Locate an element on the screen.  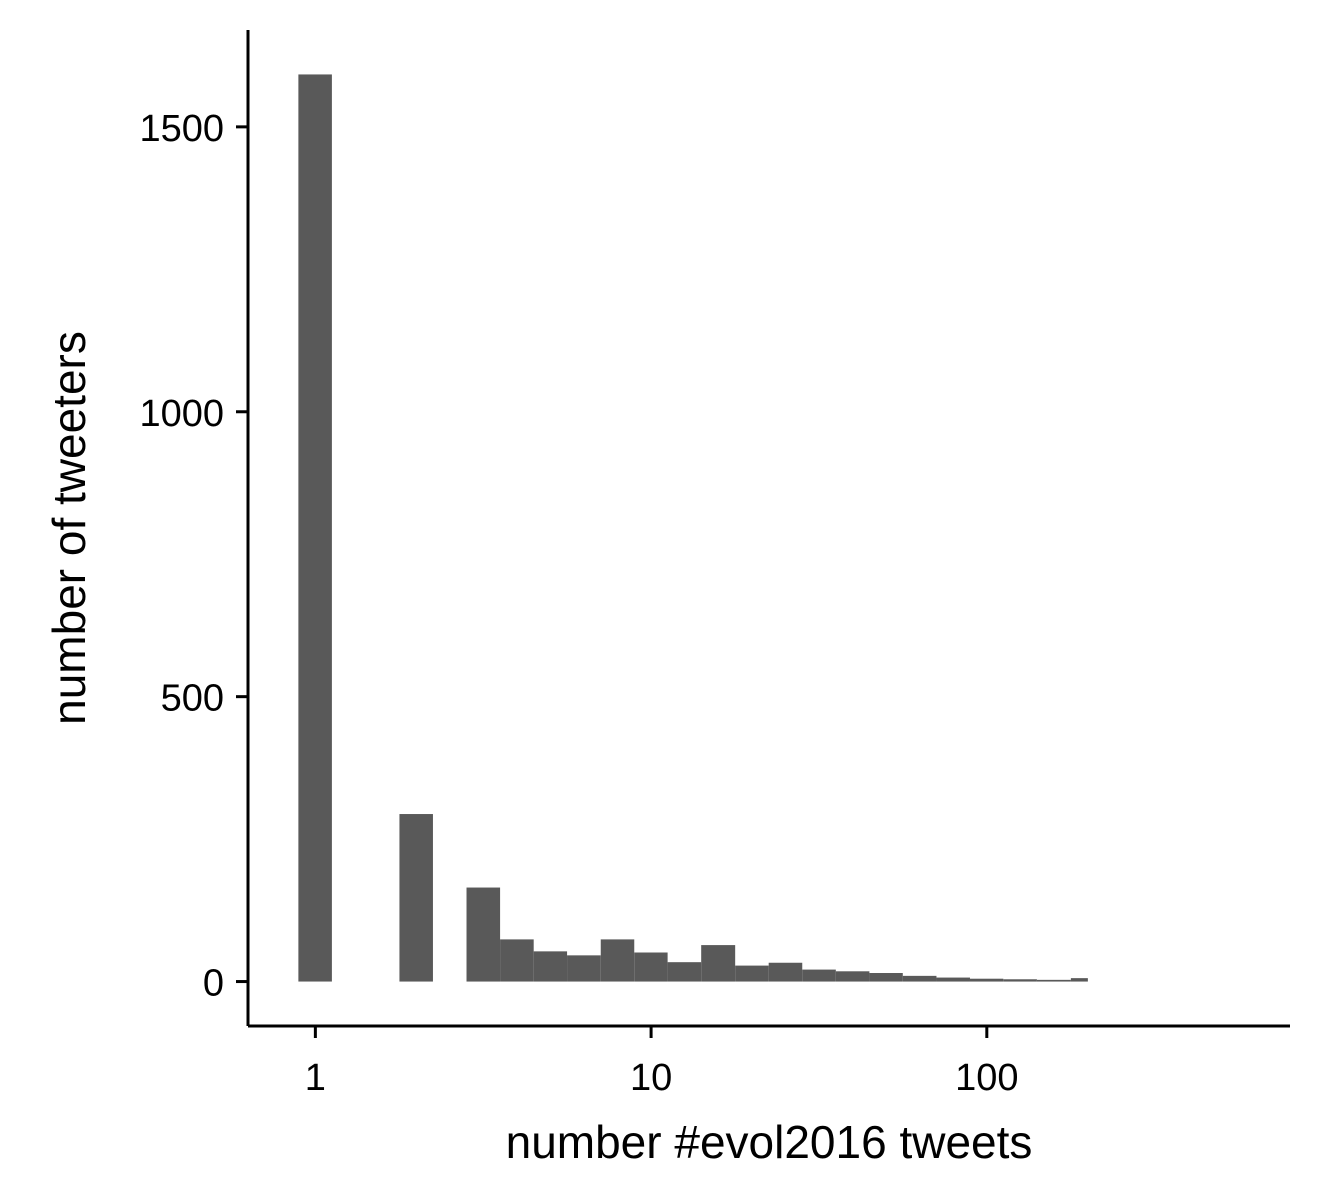
y-tick-label-2: 1000 is located at coordinates (181, 414).